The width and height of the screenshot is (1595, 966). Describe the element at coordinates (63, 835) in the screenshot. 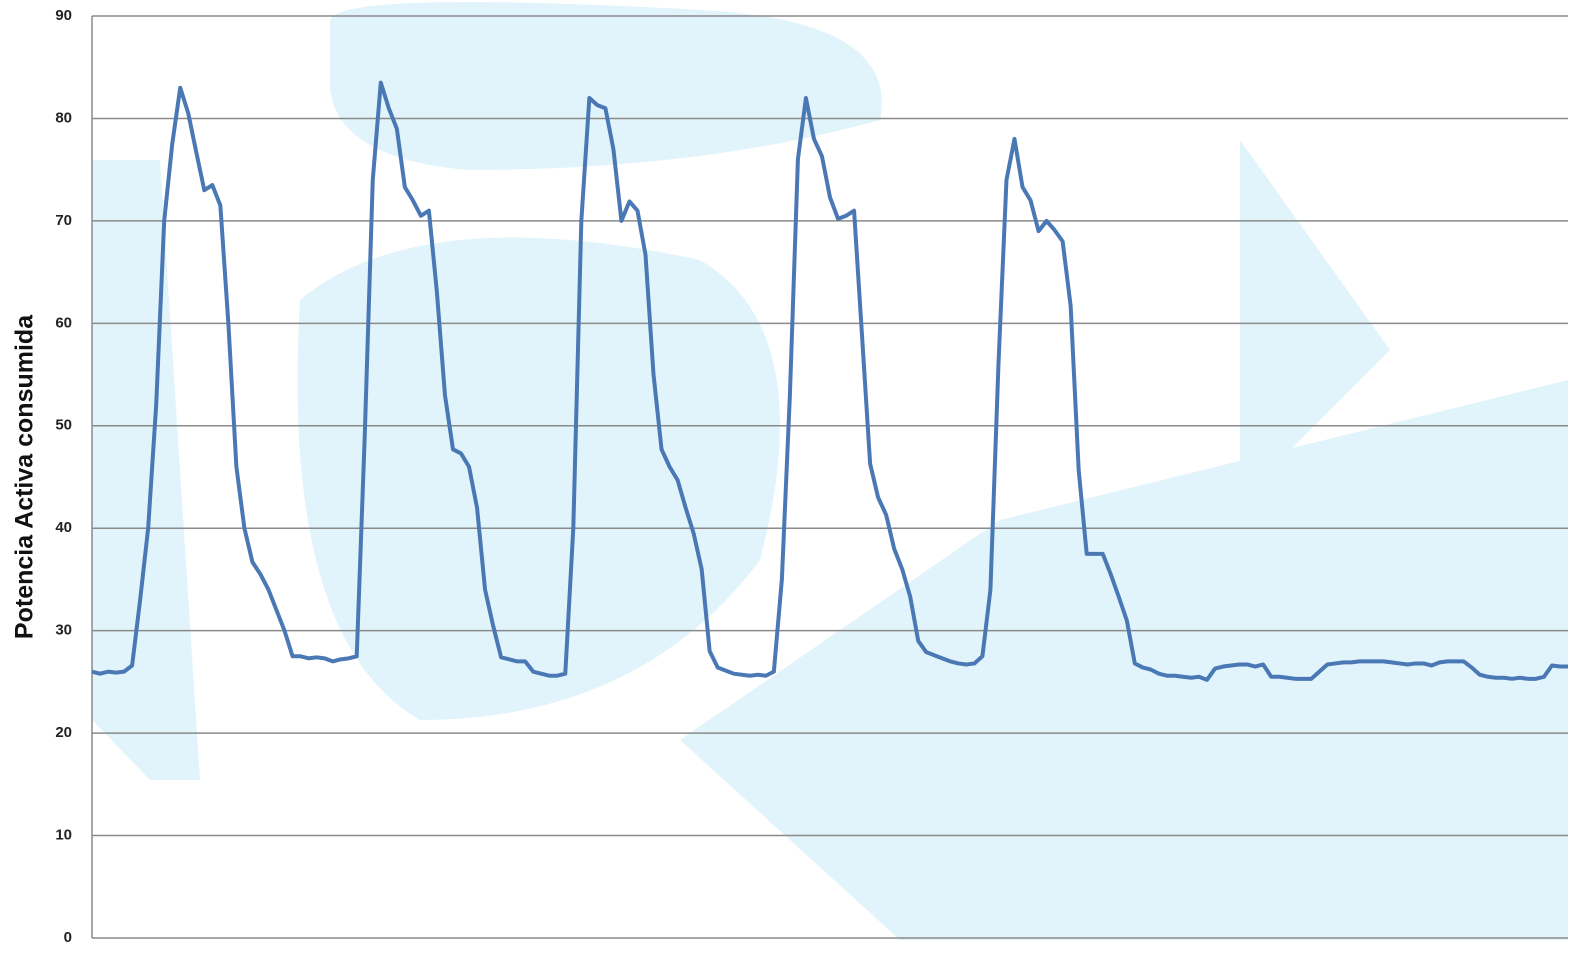

I see `y-tick-label: 10` at that location.